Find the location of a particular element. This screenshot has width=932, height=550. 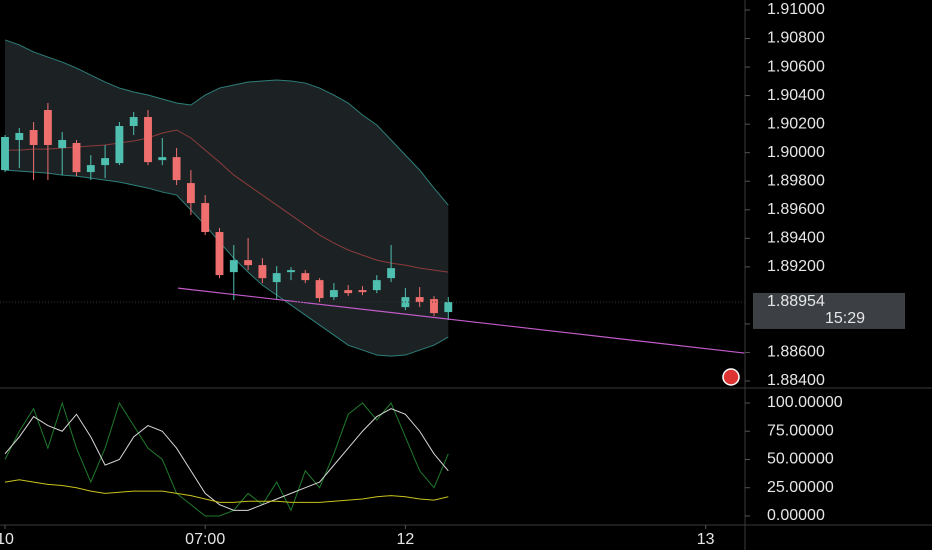

y-tick-label: 1.90800 is located at coordinates (796, 38).